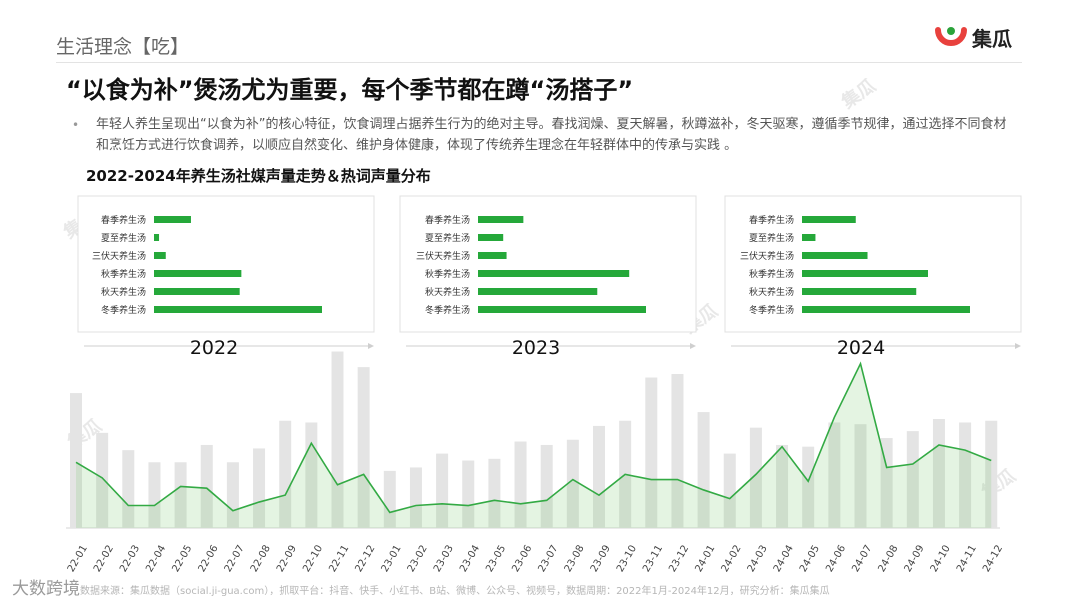 The width and height of the screenshot is (1080, 608). I want to click on corner-brand: 大数跨境, so click(46, 589).